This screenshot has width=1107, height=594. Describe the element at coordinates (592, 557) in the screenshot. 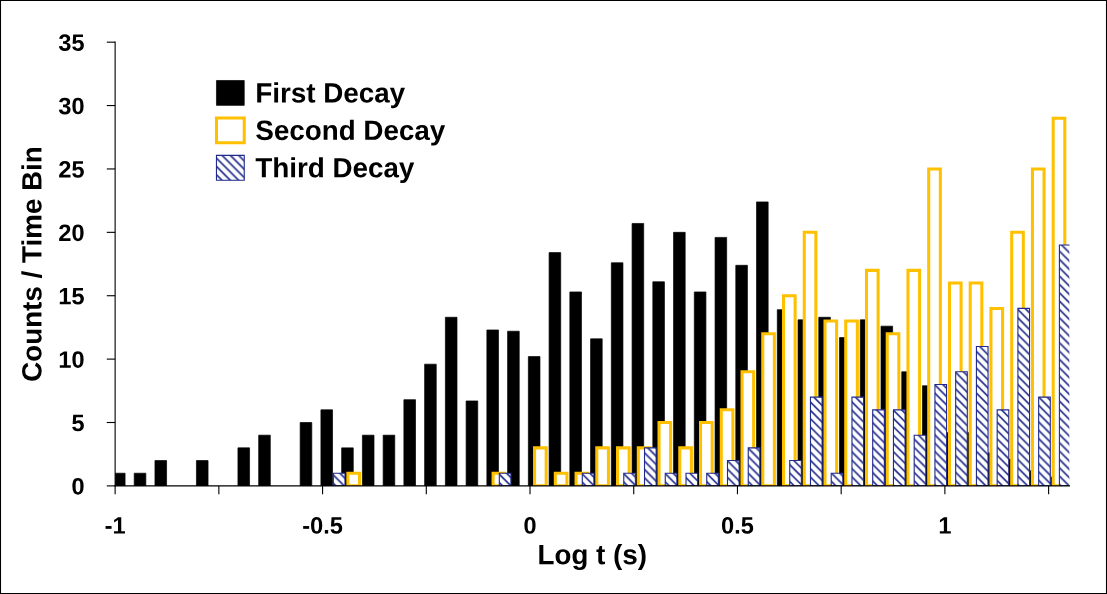

I see `x-axis-title: Log t (s)` at that location.